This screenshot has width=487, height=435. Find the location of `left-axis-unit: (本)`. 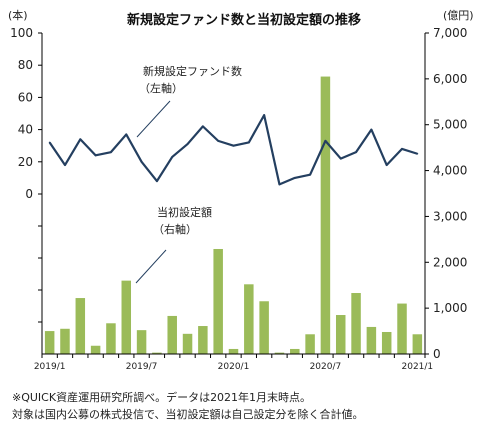

left-axis-unit: (本) is located at coordinates (18, 15).